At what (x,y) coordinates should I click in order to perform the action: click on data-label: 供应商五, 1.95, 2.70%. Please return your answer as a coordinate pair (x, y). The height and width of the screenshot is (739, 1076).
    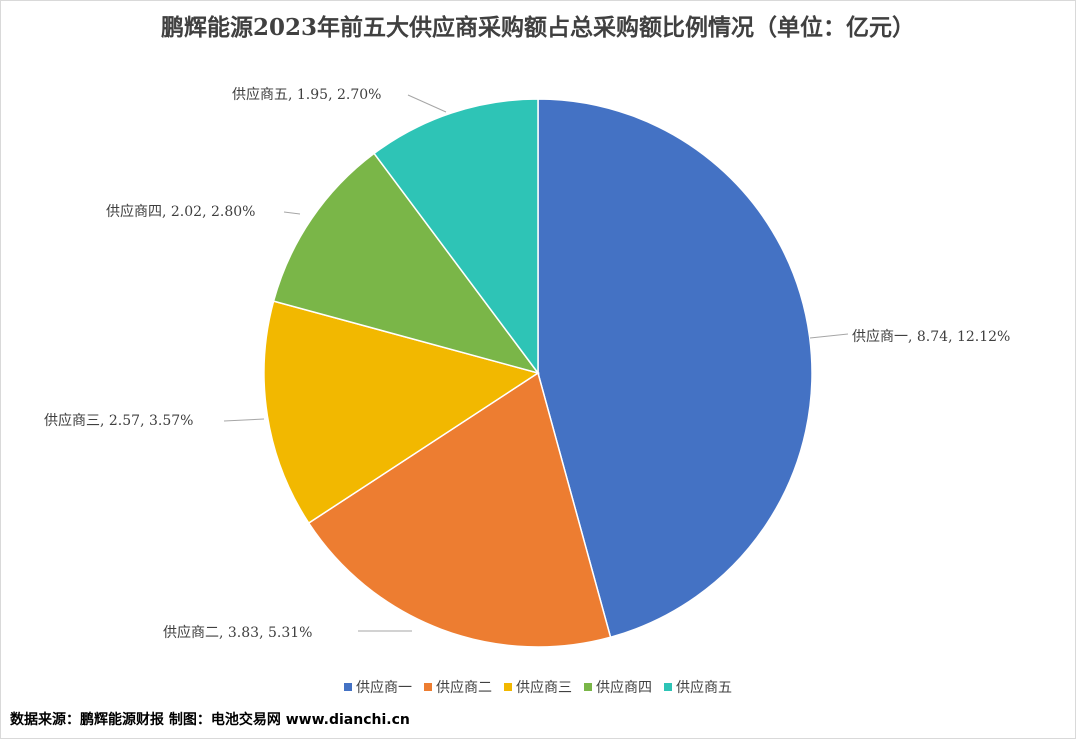
    Looking at the image, I should click on (306, 94).